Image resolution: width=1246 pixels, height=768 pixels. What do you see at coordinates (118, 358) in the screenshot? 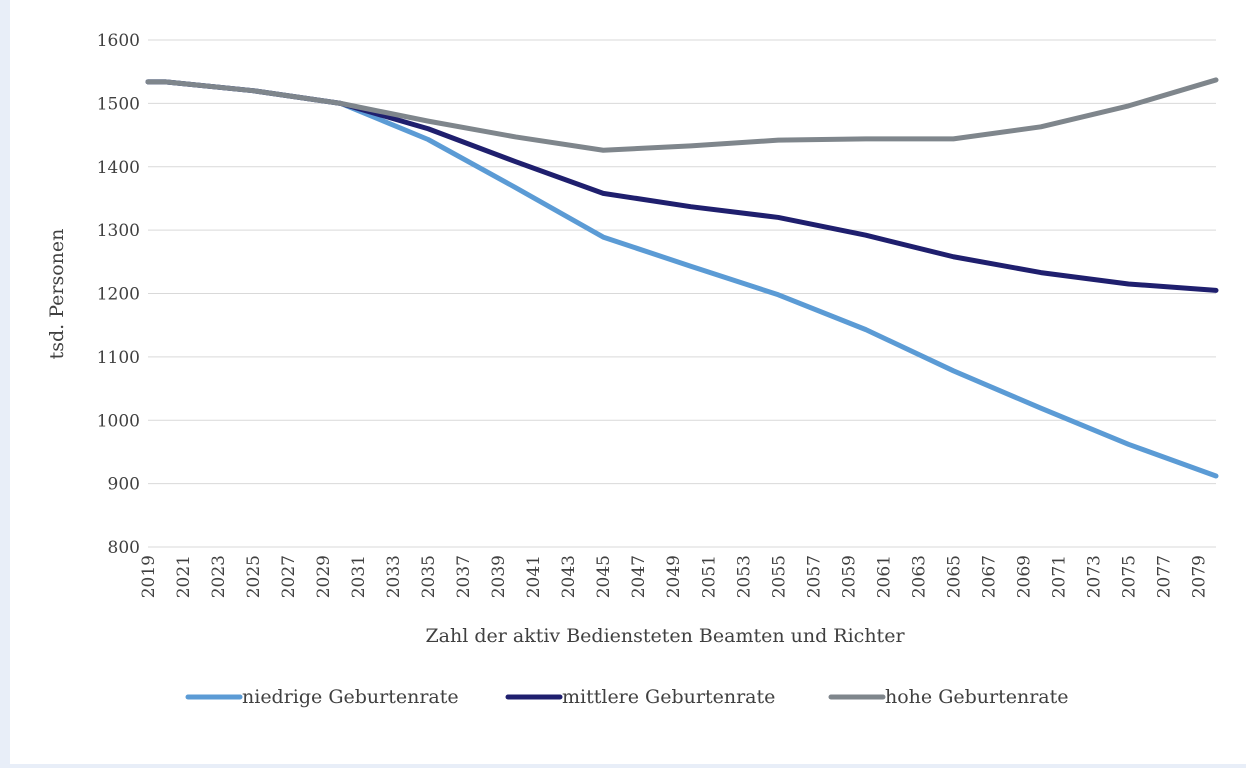
I see `y-tick-1100: 1100` at bounding box center [118, 358].